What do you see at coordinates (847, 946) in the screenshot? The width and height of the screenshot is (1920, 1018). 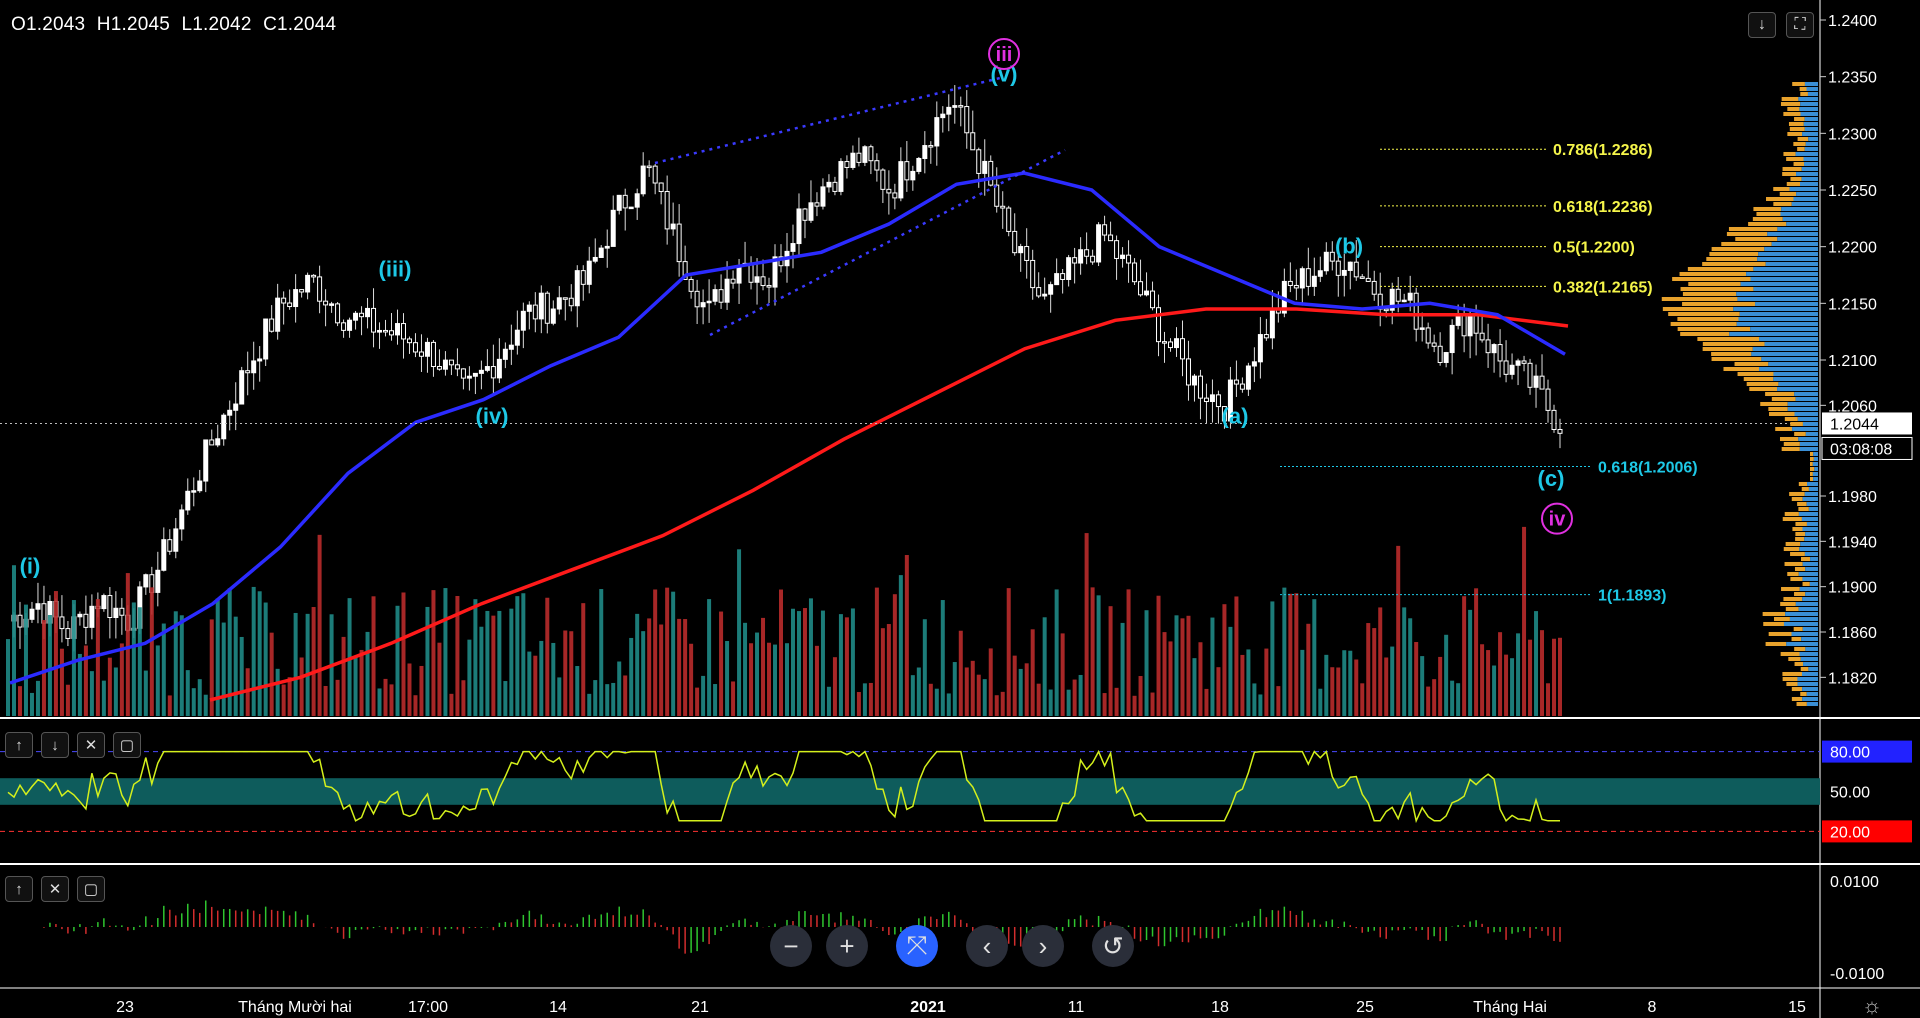 I see `zoom-in-icon: +` at bounding box center [847, 946].